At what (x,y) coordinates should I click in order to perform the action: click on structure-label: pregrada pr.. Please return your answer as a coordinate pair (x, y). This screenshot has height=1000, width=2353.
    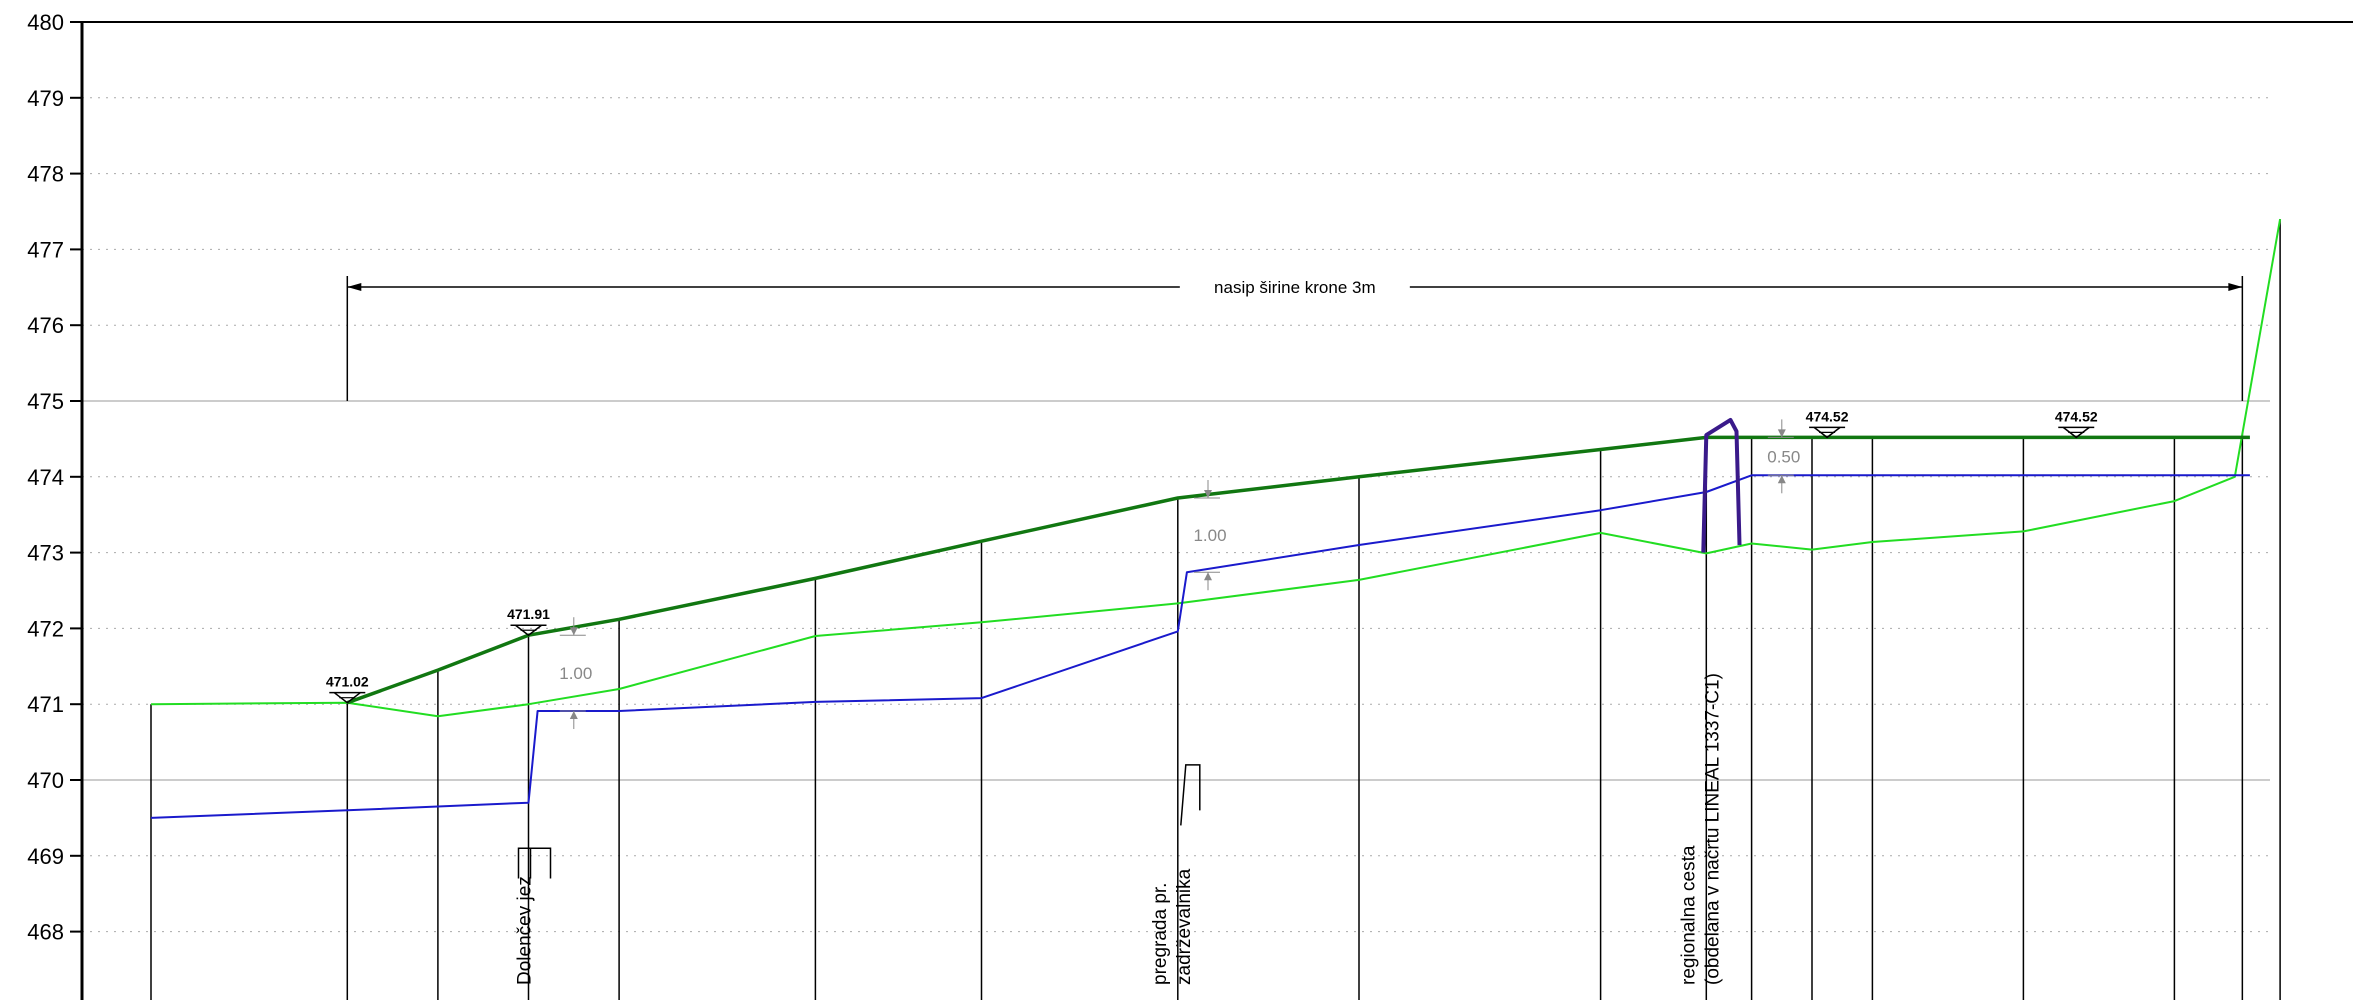
    Looking at the image, I should click on (1160, 934).